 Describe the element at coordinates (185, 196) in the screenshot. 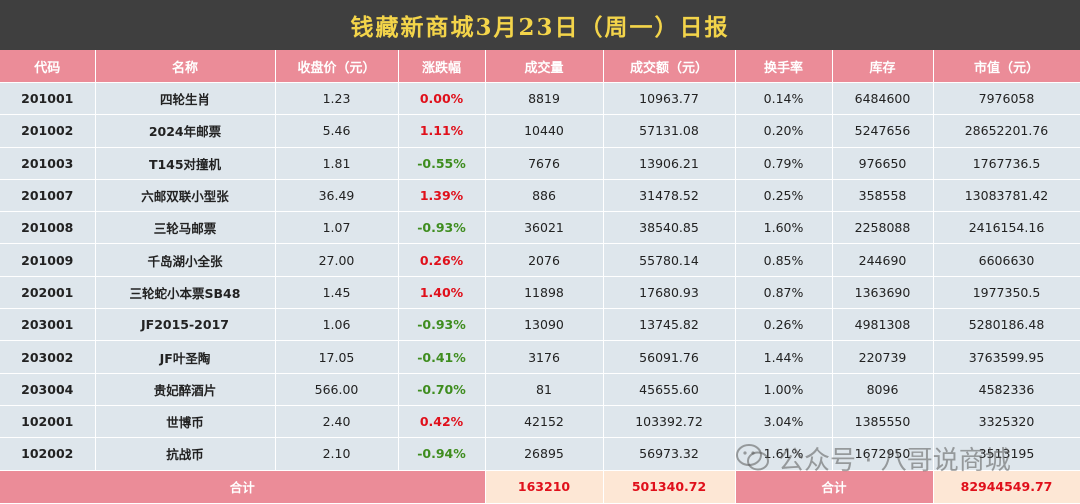

I see `cell-name: 六邮双联小型张` at that location.